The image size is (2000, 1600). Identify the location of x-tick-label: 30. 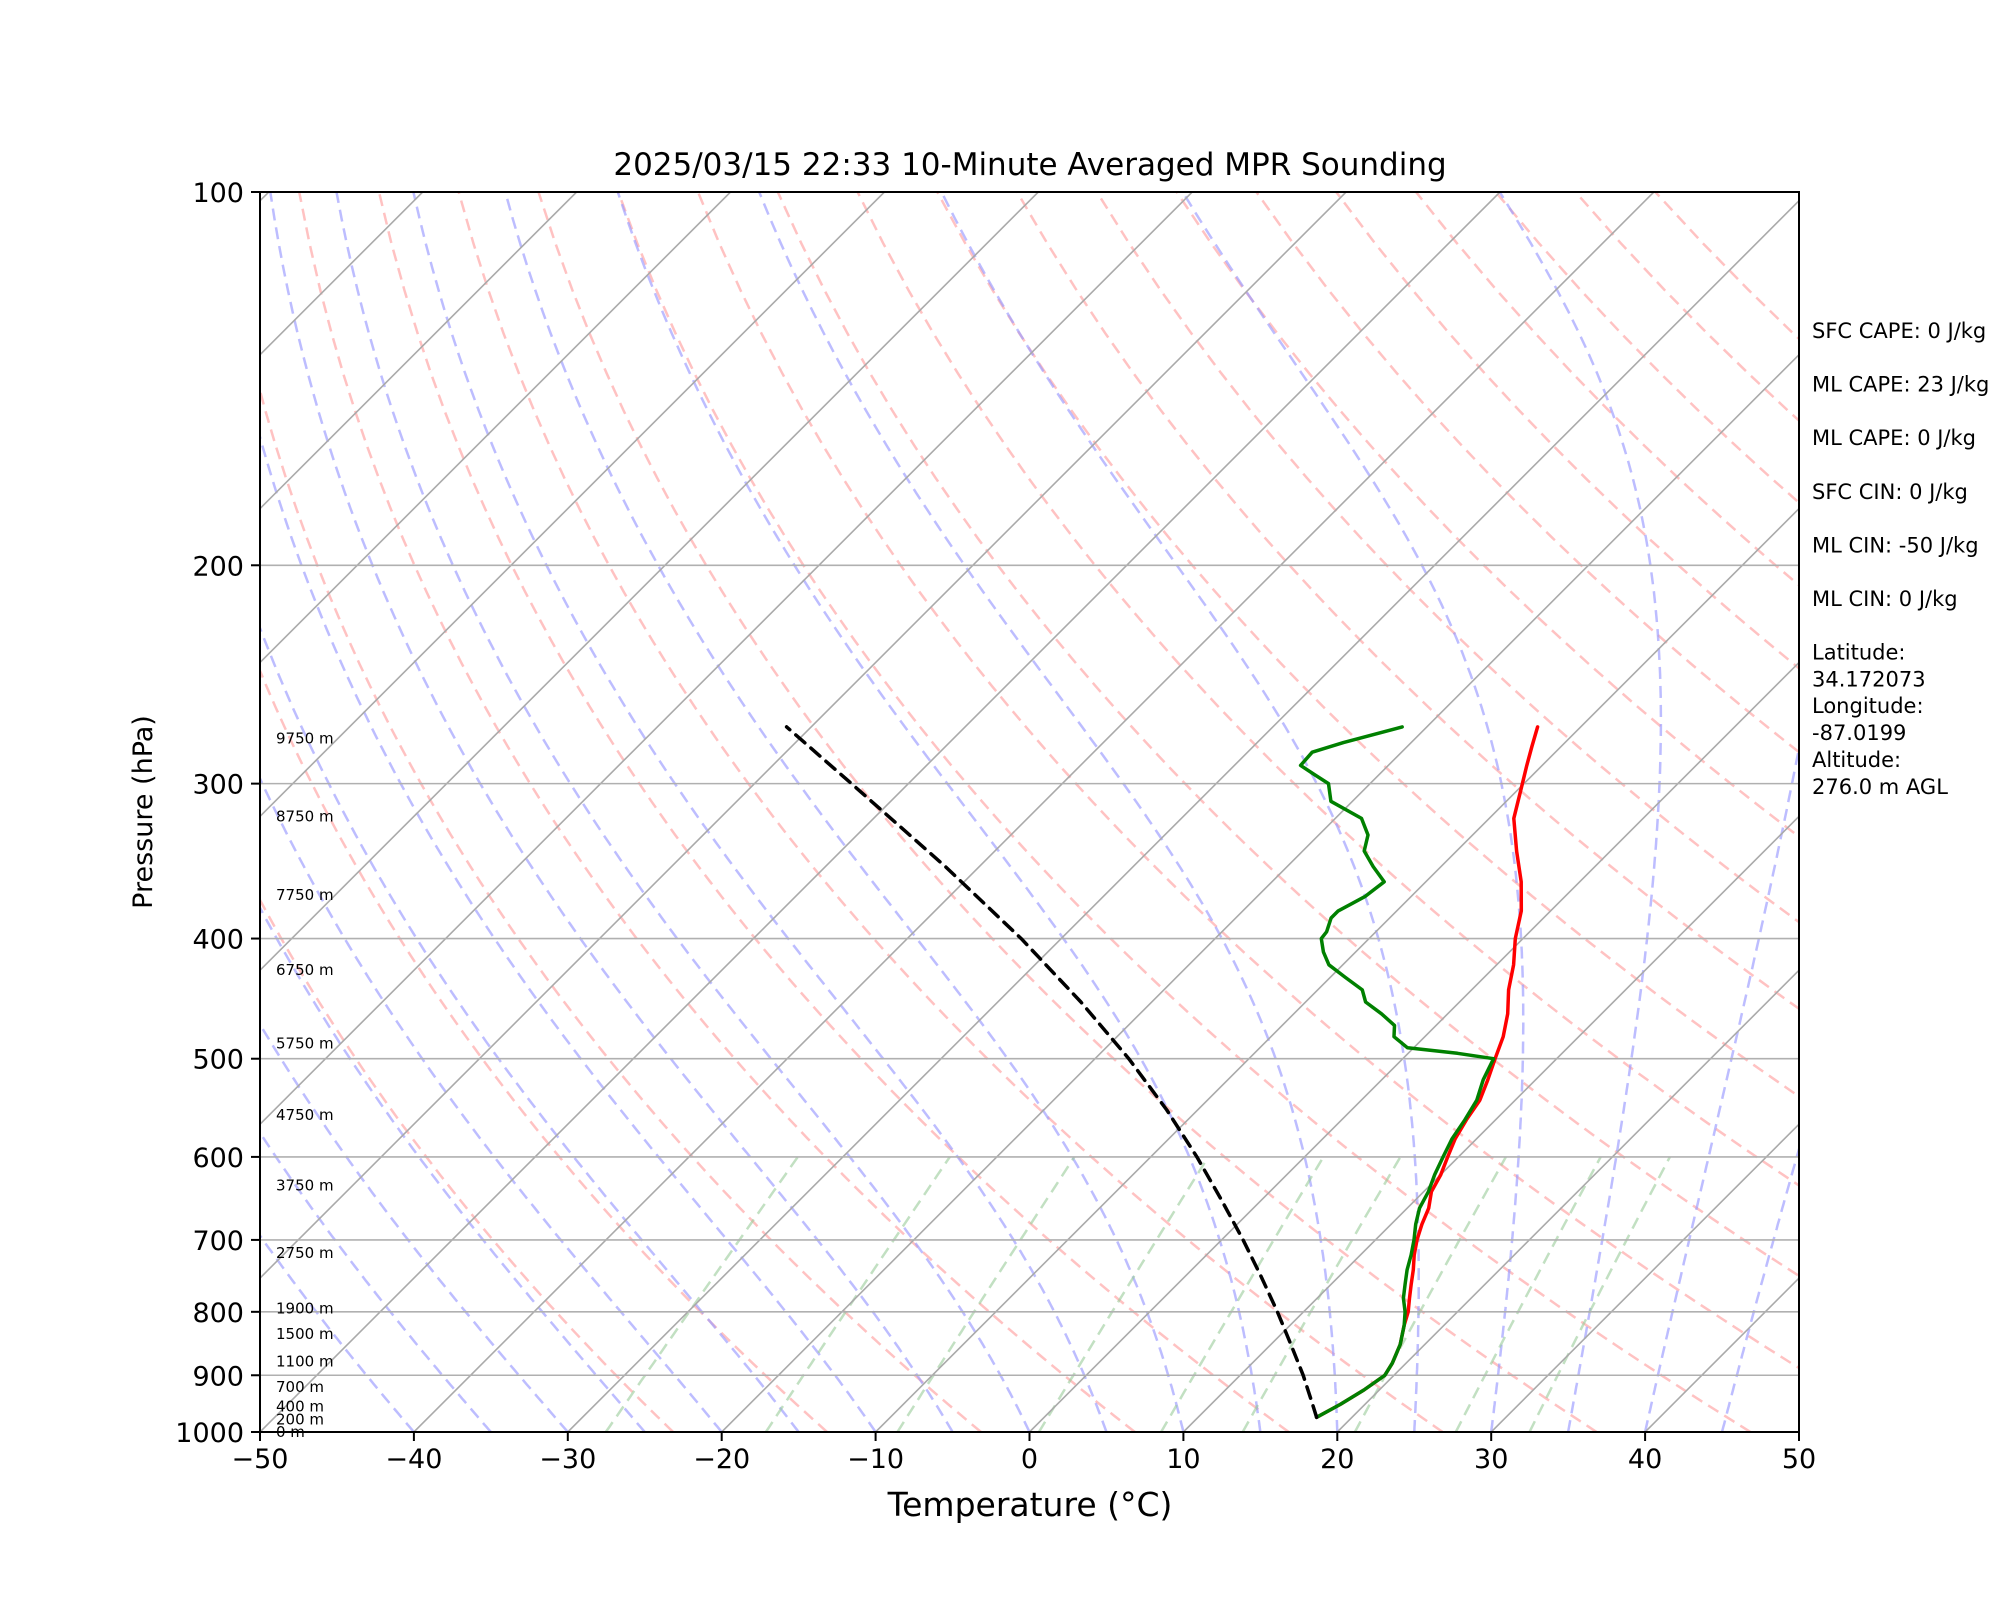
(1491, 1459).